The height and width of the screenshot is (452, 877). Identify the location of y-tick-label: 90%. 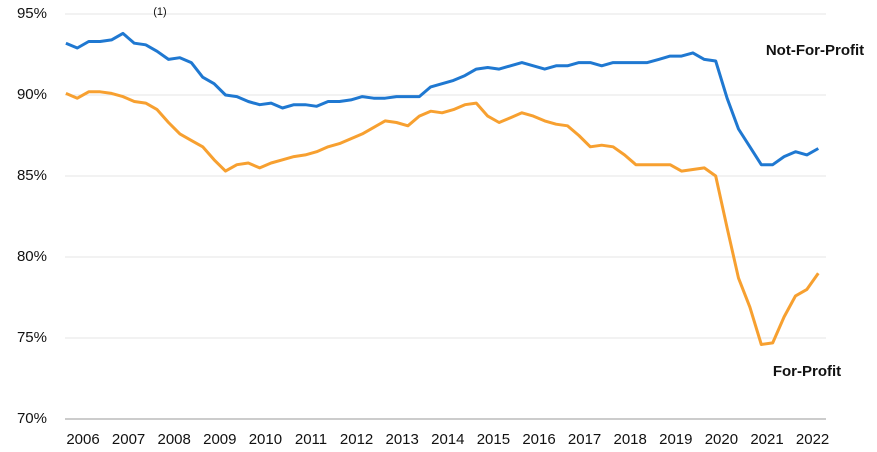
(32, 94).